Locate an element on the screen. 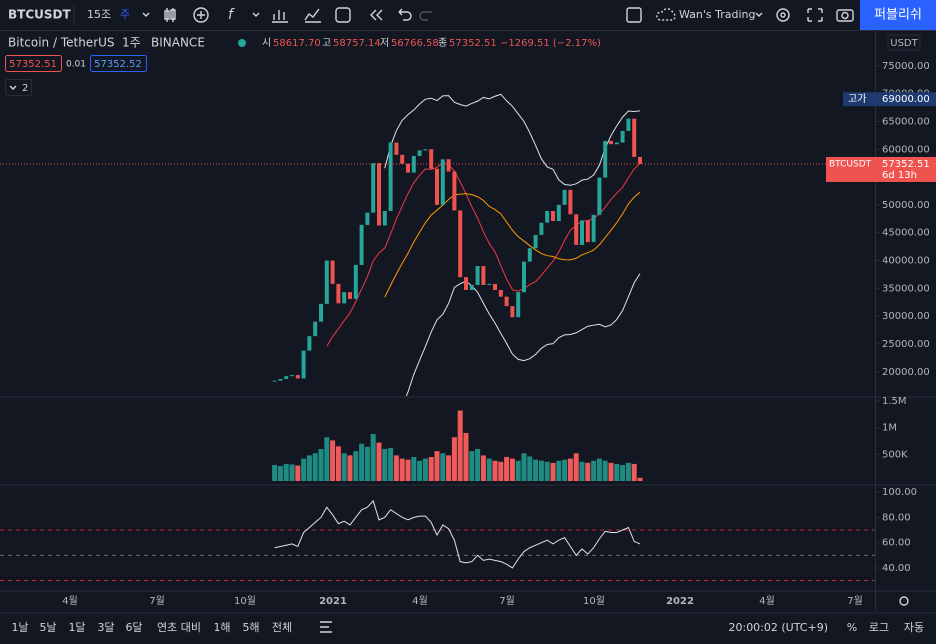  range-button: 5해 is located at coordinates (250, 627).